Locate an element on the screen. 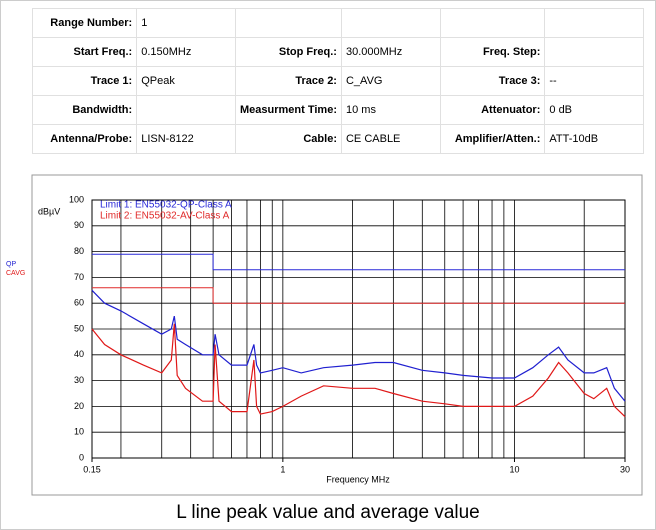  field-value: 10 ms is located at coordinates (390, 110).